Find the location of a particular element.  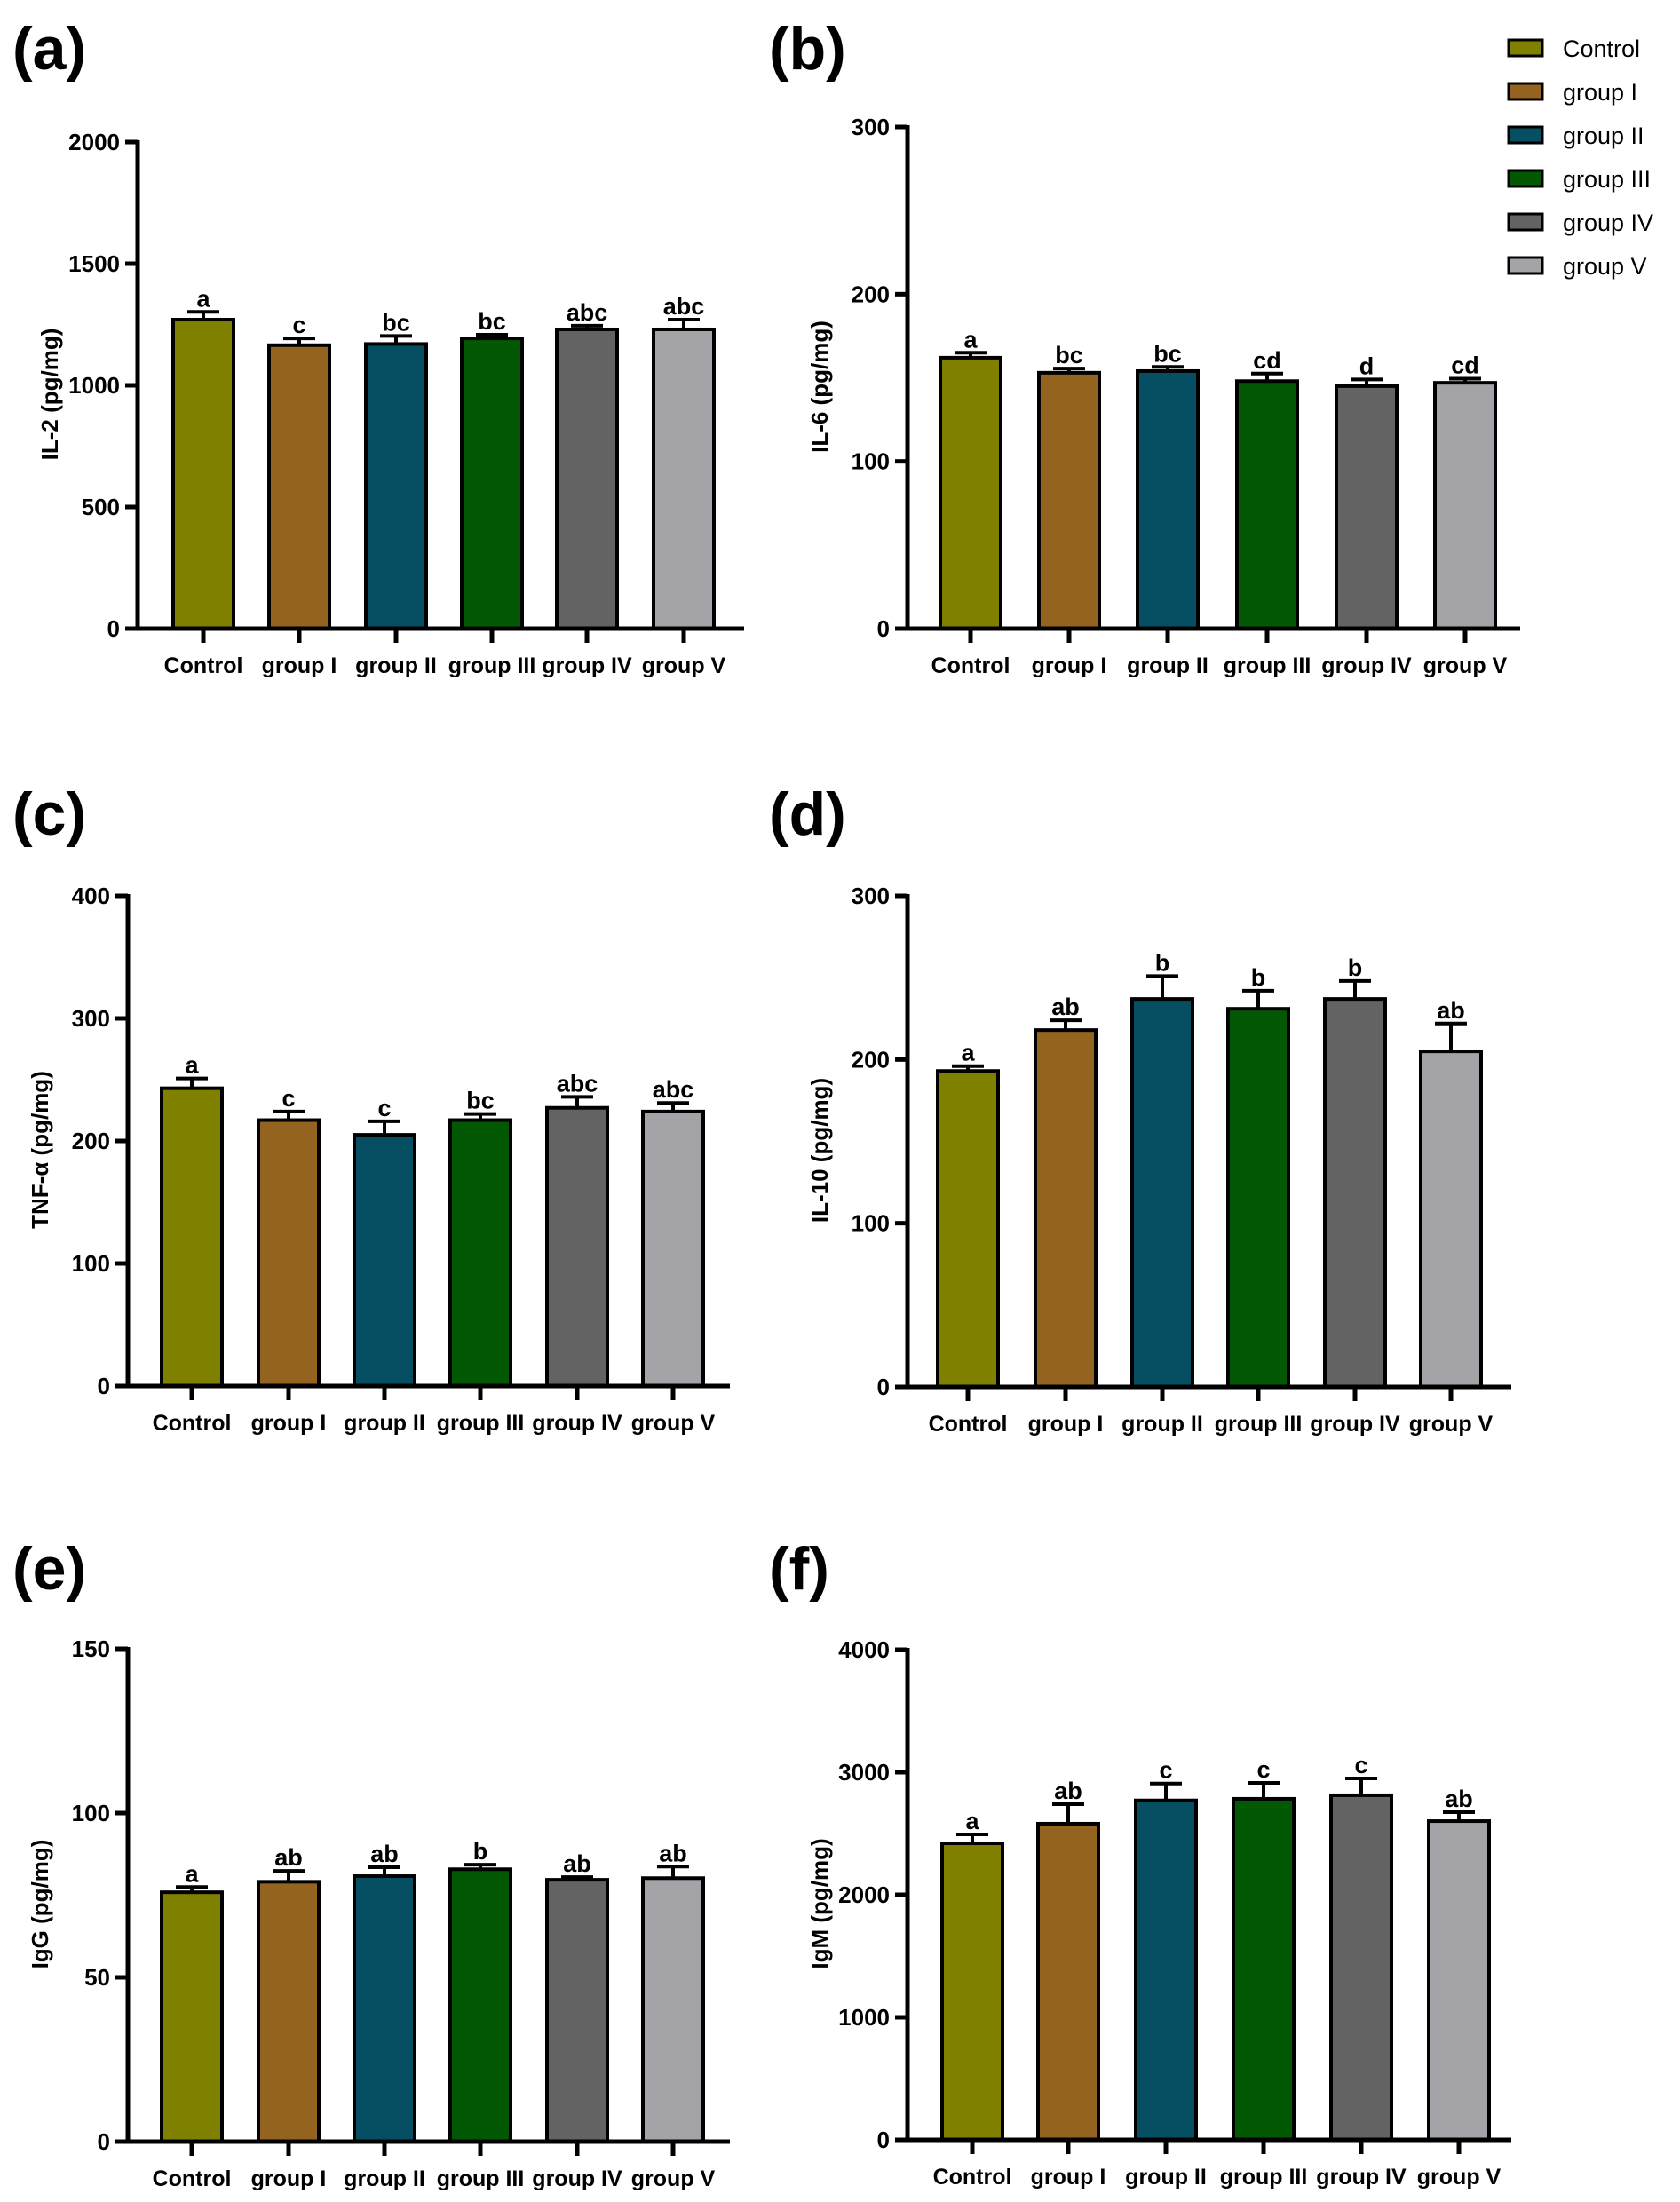

panel-label: (c) is located at coordinates (49, 814).